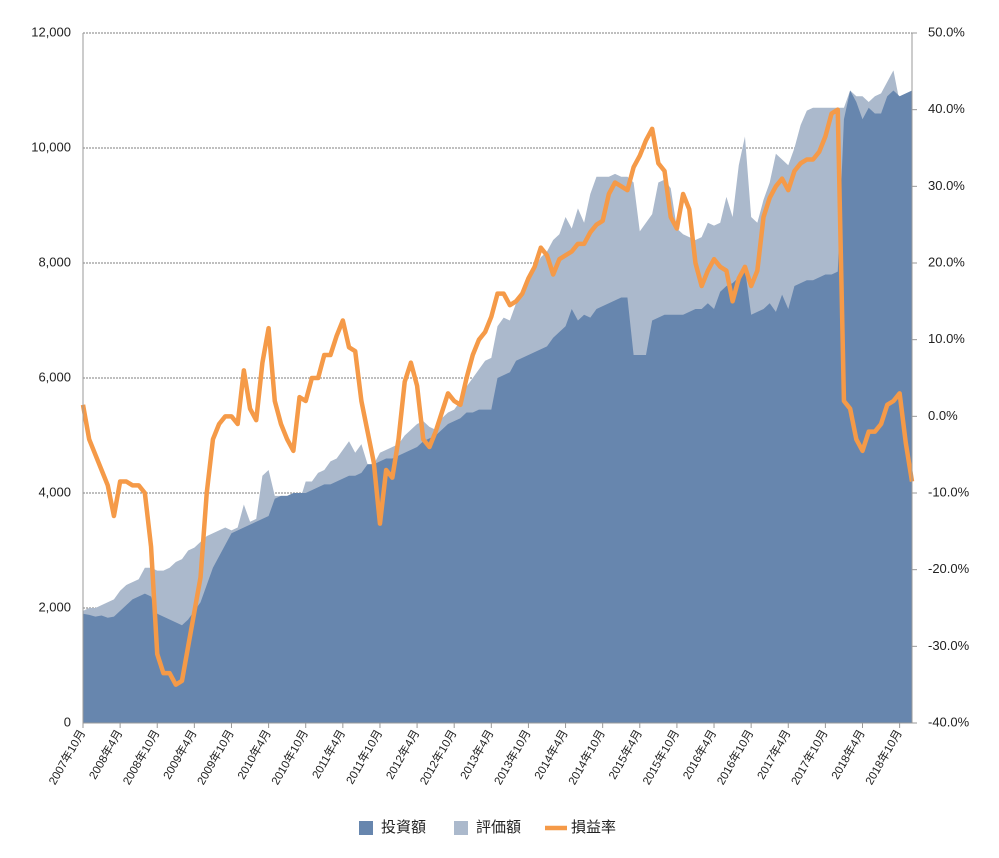  I want to click on y2-tick-label: 10.0%, so click(946, 338).